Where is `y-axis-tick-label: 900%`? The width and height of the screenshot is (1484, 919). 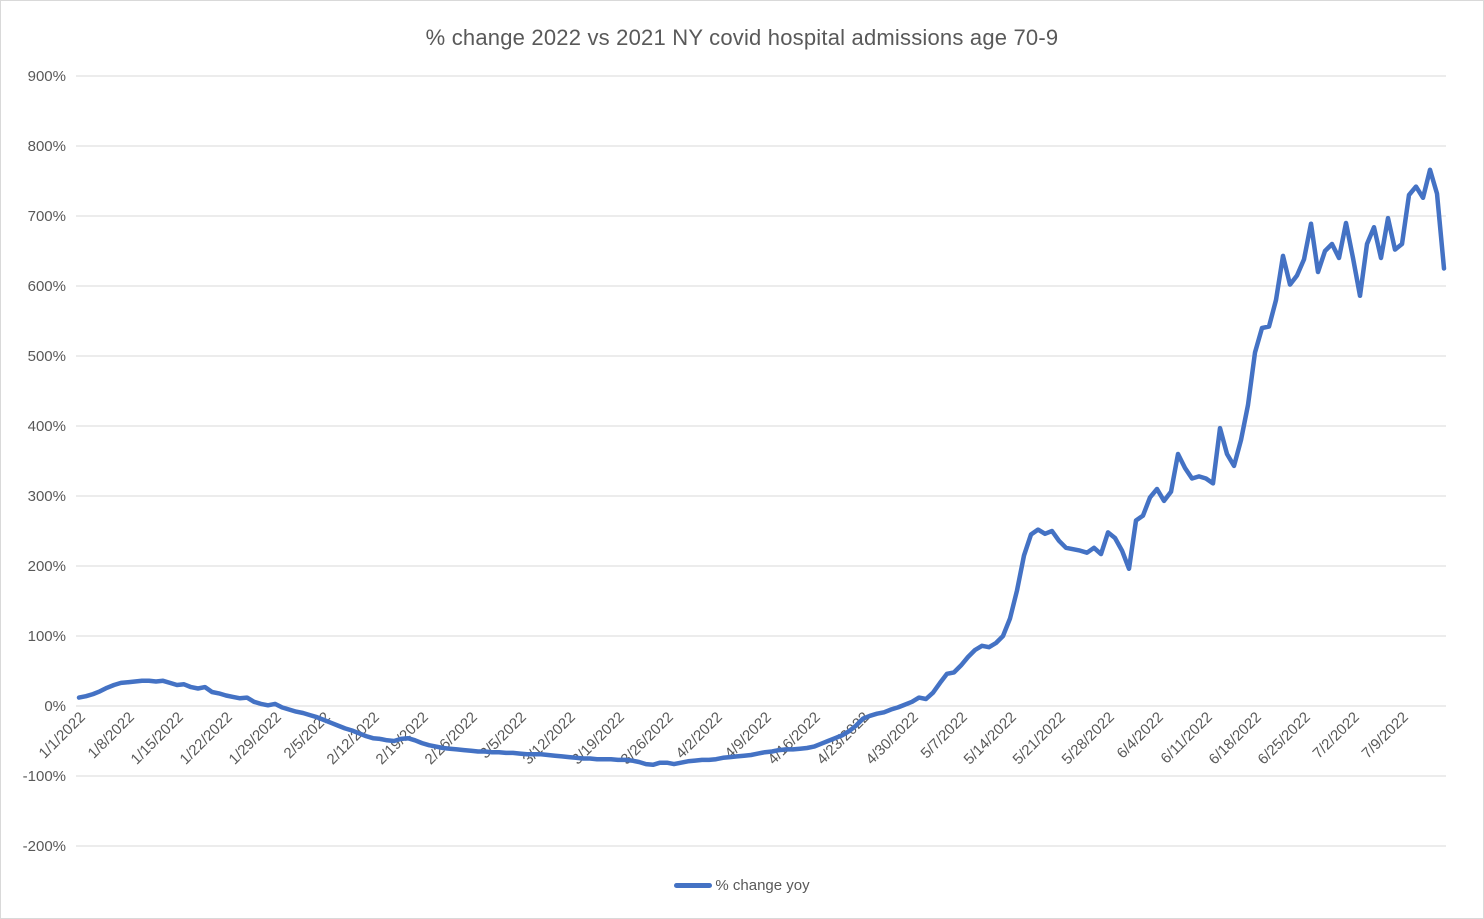
y-axis-tick-label: 900% is located at coordinates (47, 76).